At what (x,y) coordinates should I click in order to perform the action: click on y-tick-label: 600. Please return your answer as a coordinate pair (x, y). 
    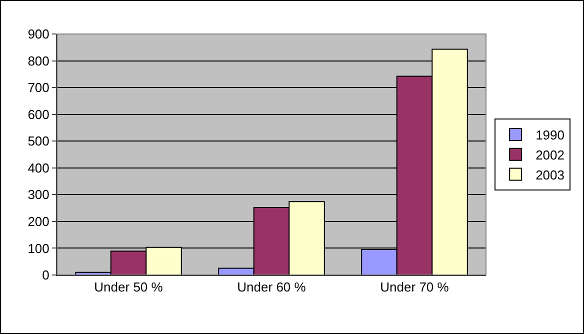
    Looking at the image, I should click on (39, 114).